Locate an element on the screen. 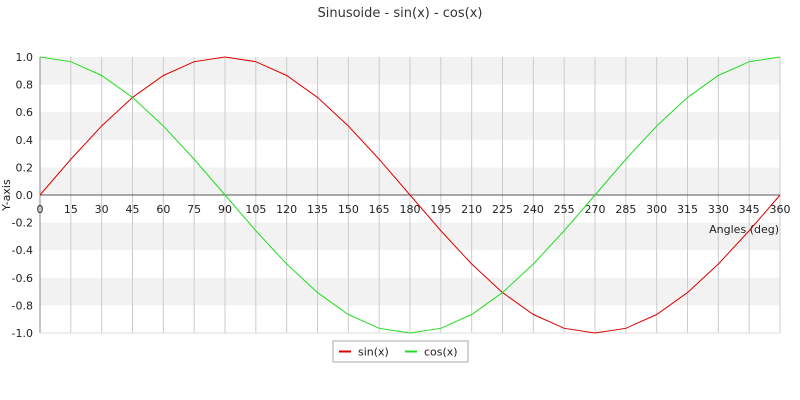 The width and height of the screenshot is (800, 400). legend: sin(x) cos(x) is located at coordinates (400, 351).